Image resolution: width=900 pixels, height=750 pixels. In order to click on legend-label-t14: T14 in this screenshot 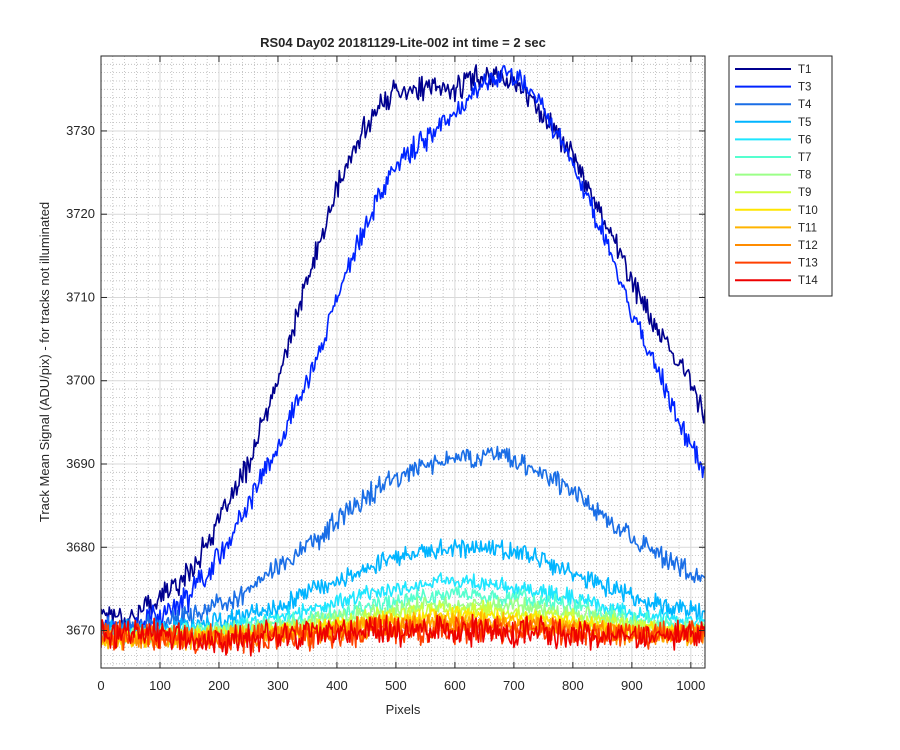, I will do `click(808, 281)`.